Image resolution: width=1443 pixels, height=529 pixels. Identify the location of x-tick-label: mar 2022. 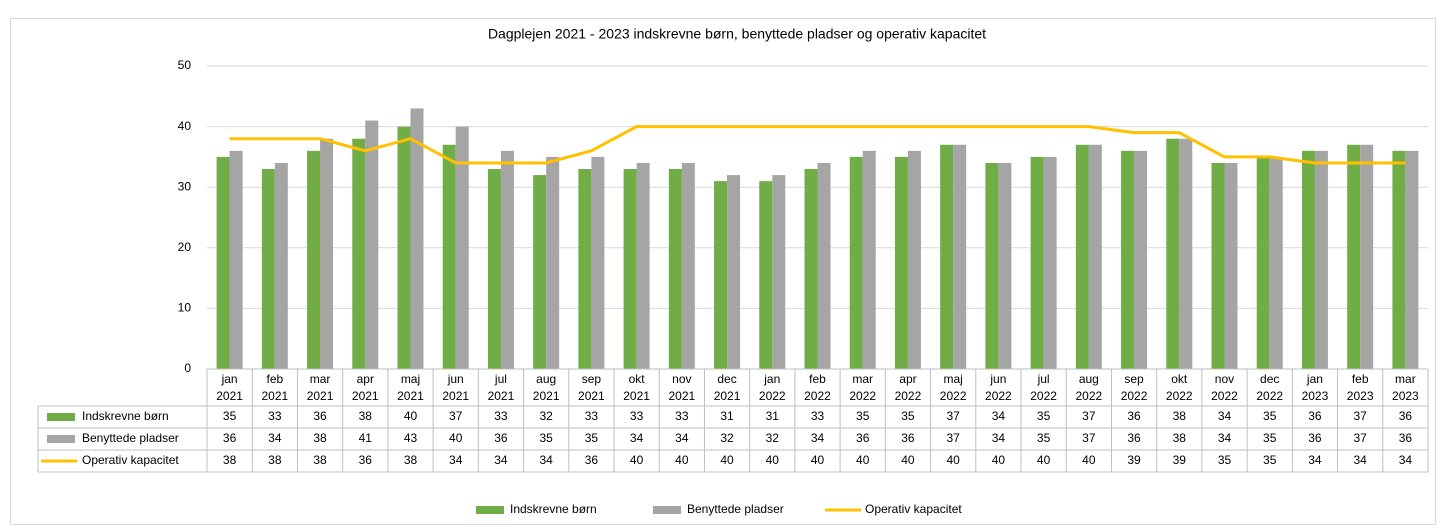
(863, 387).